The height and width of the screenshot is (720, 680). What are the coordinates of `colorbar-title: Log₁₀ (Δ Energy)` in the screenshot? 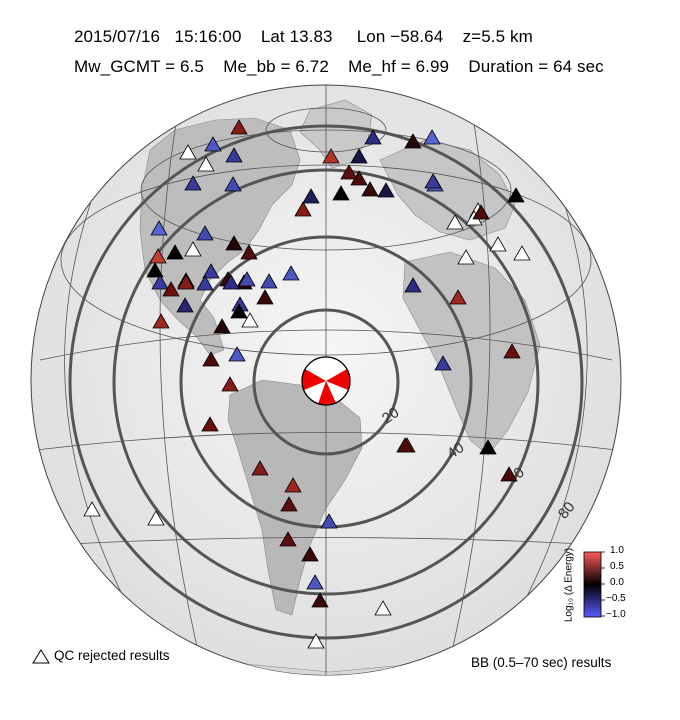 It's located at (569, 585).